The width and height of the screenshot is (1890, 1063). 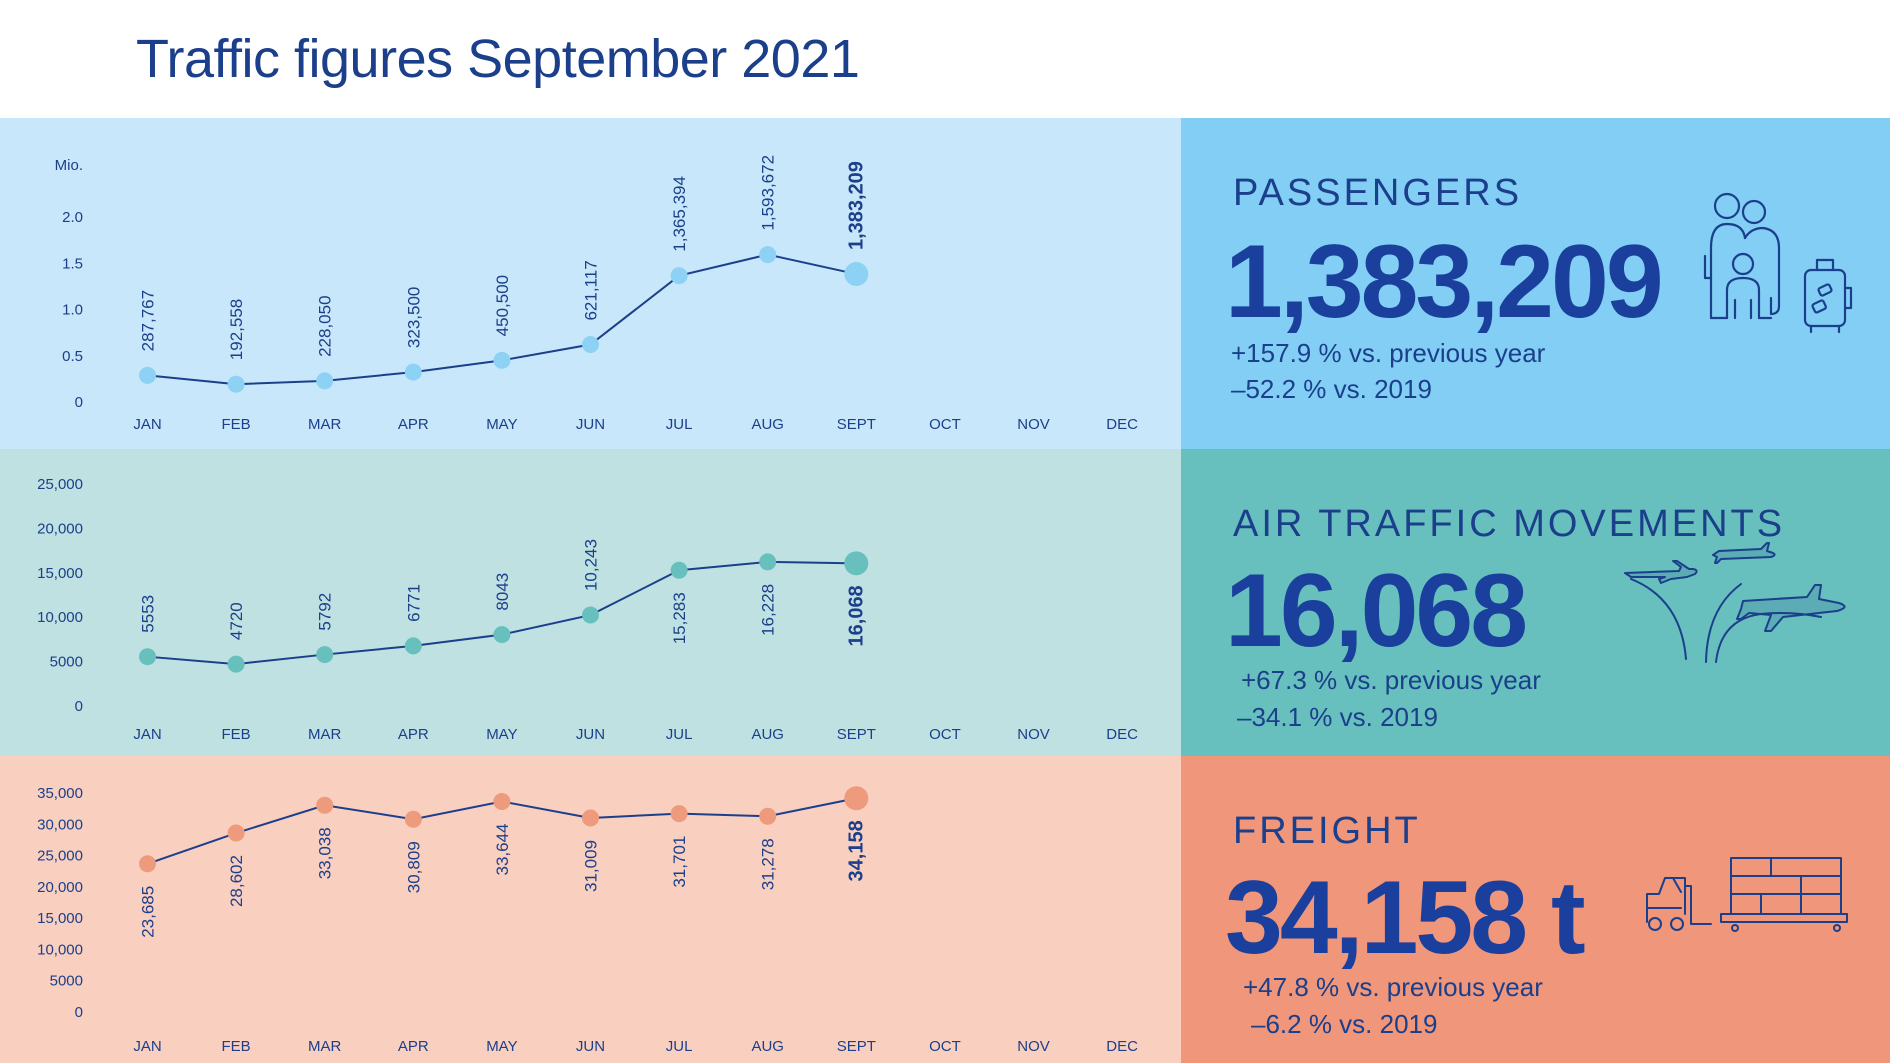 What do you see at coordinates (1327, 831) in the screenshot?
I see `freight-heading: FREIGHT` at bounding box center [1327, 831].